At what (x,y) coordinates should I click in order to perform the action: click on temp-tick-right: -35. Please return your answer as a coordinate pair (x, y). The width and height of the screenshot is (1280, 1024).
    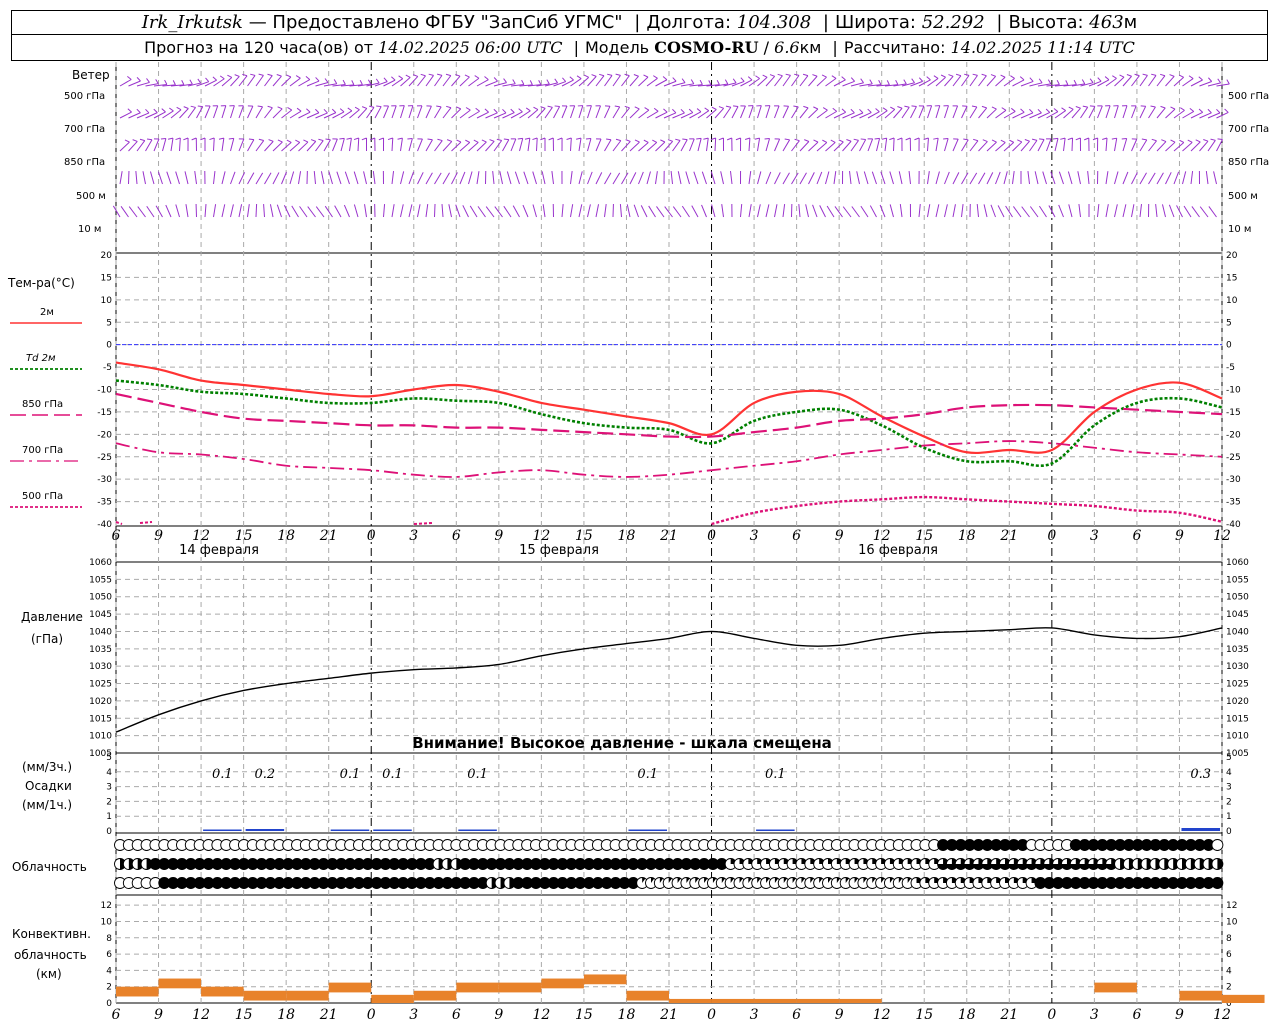
    Looking at the image, I should click on (1233, 503).